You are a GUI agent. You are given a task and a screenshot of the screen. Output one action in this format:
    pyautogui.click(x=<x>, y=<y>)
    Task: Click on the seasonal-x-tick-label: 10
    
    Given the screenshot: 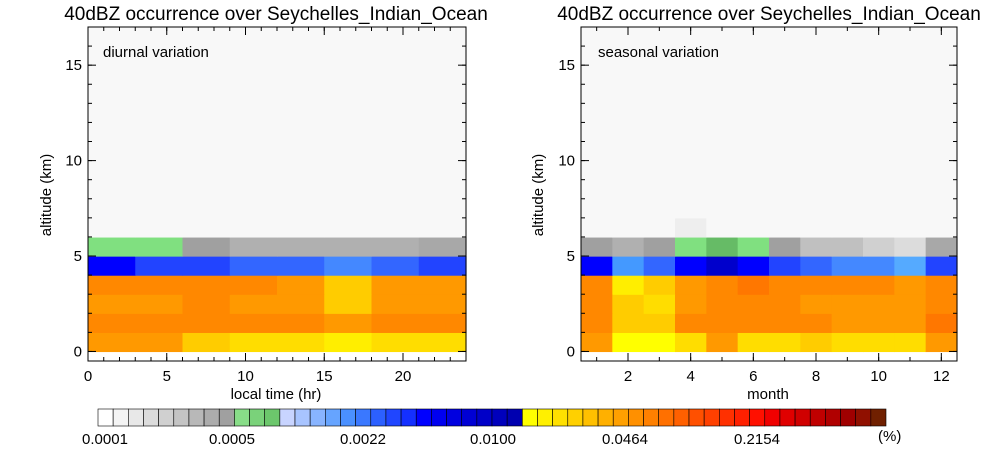 What is the action you would take?
    pyautogui.click(x=878, y=376)
    